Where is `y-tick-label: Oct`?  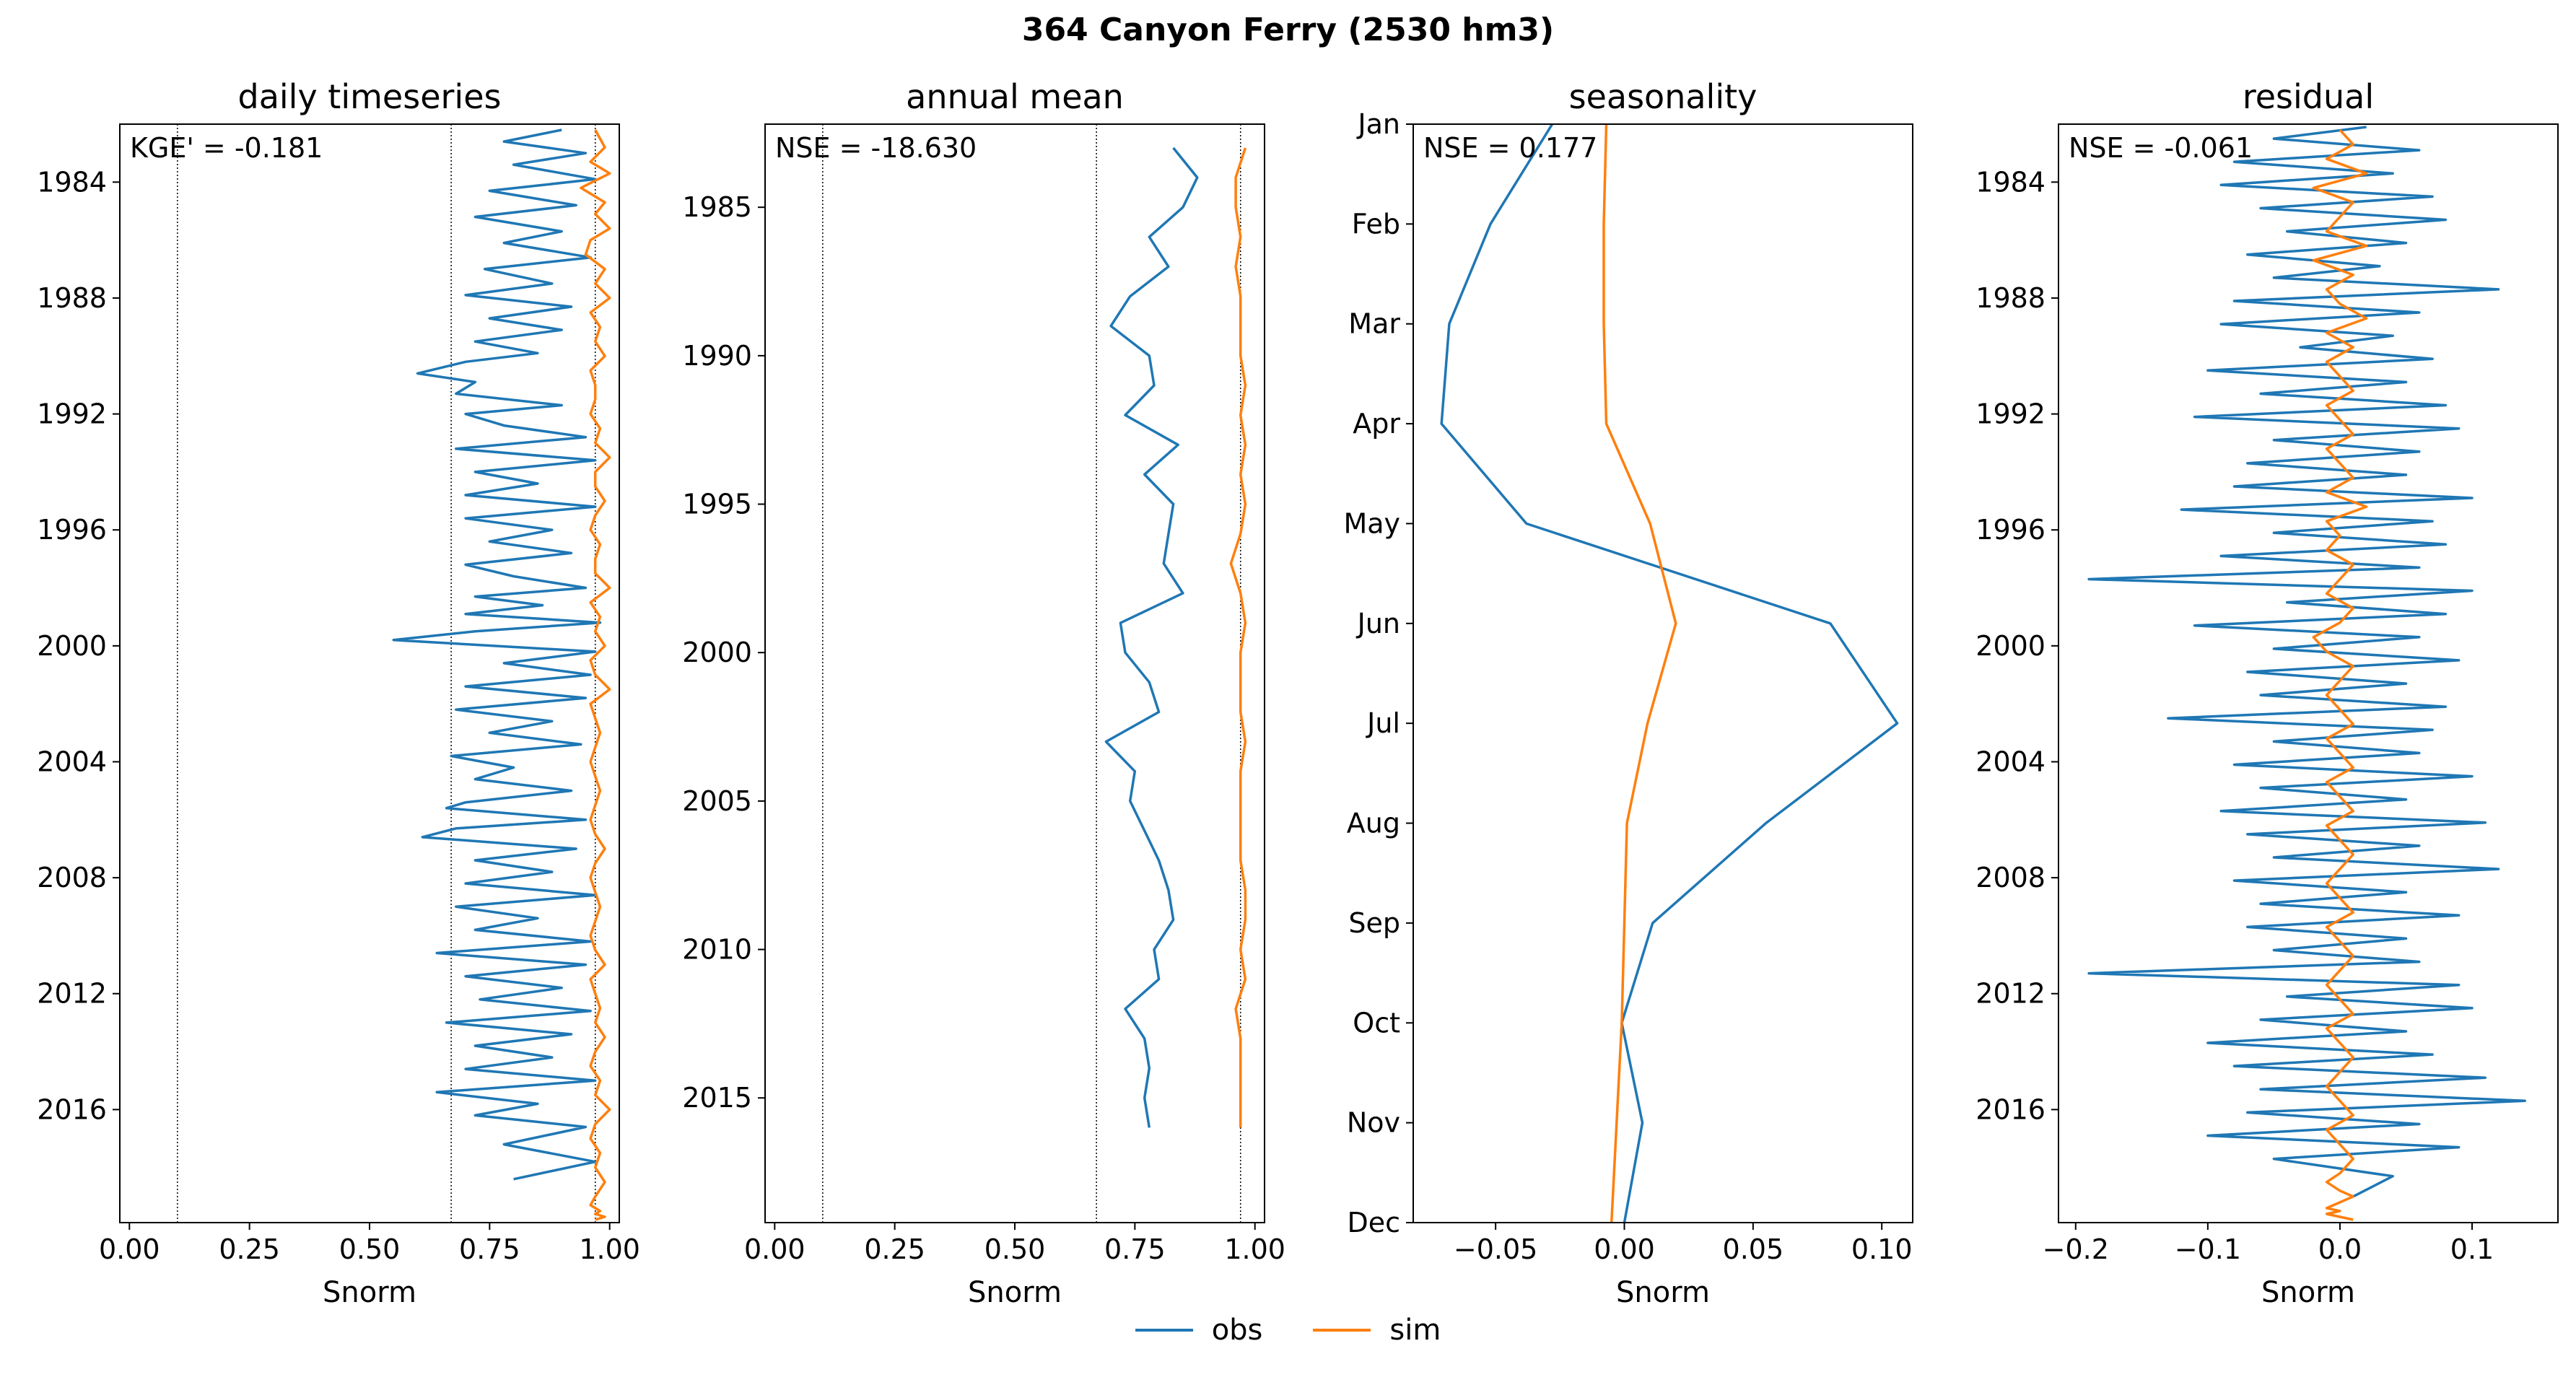
y-tick-label: Oct is located at coordinates (1376, 1023).